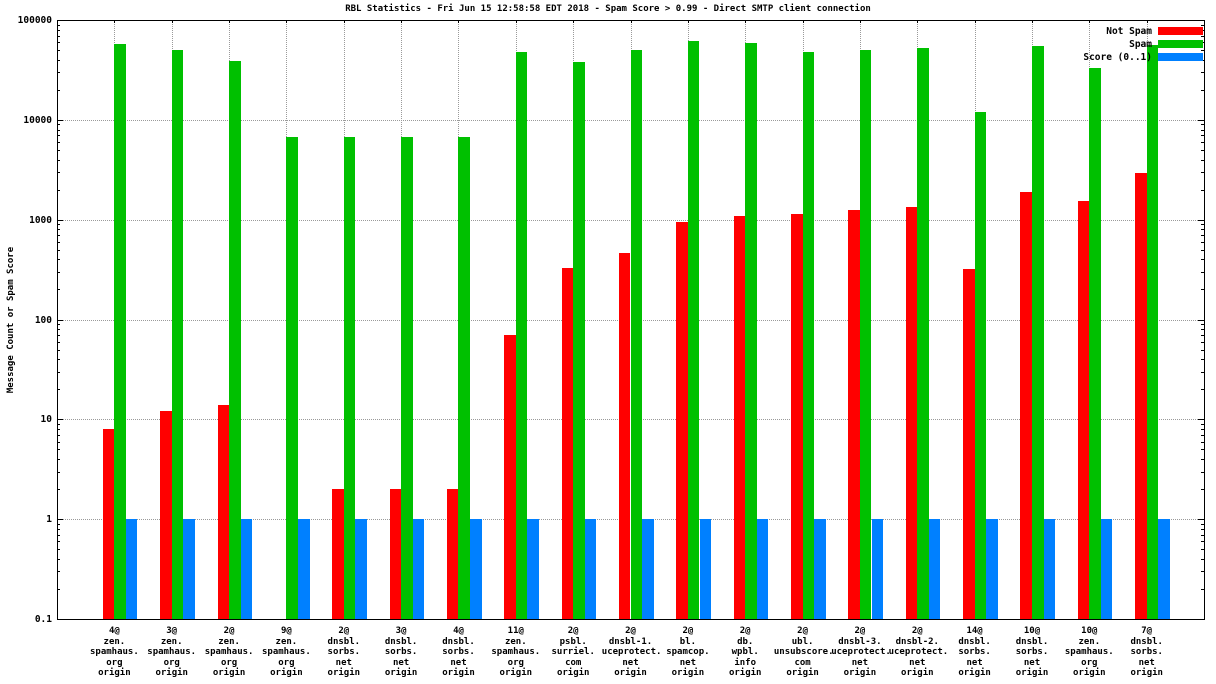 This screenshot has width=1216, height=684. I want to click on x-category-label: 3@ dnsbl. sorbs. net origin, so click(400, 652).